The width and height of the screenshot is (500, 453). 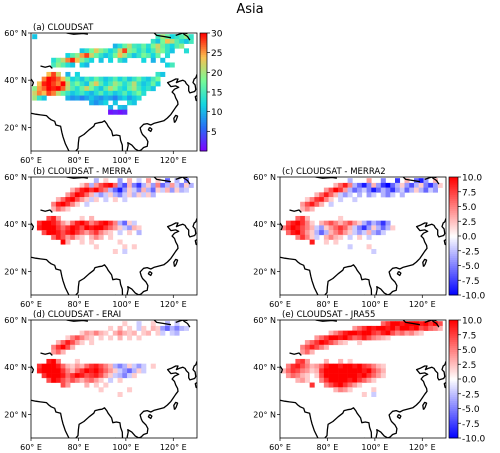 I want to click on colorbar: -10.0 -7.5 -5.0 -2.5 0.0 2.5 5.0 7.5 10.0, so click(x=467, y=381).